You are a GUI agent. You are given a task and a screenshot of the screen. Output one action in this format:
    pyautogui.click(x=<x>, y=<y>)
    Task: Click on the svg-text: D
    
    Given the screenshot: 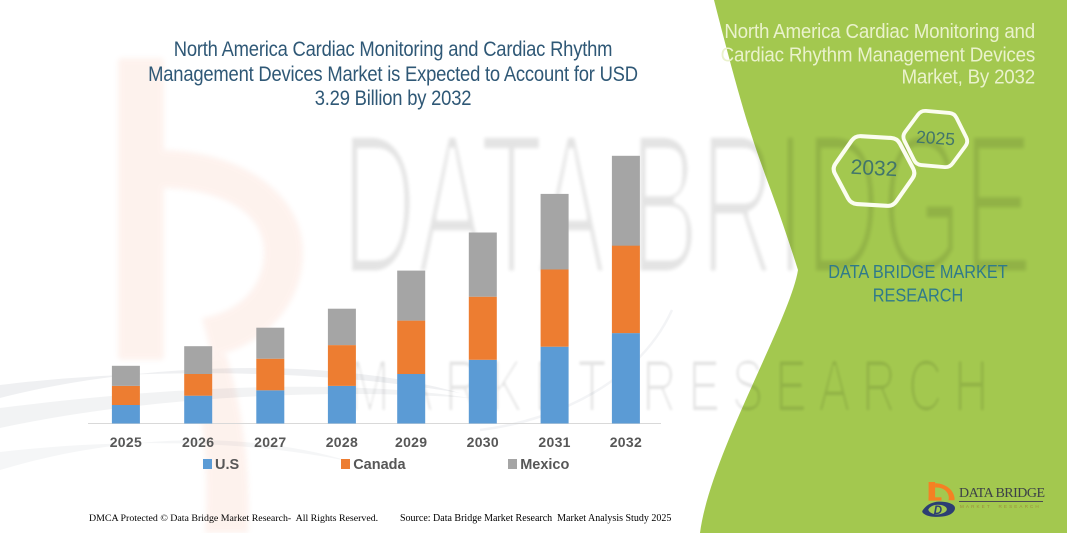 What is the action you would take?
    pyautogui.click(x=938, y=511)
    